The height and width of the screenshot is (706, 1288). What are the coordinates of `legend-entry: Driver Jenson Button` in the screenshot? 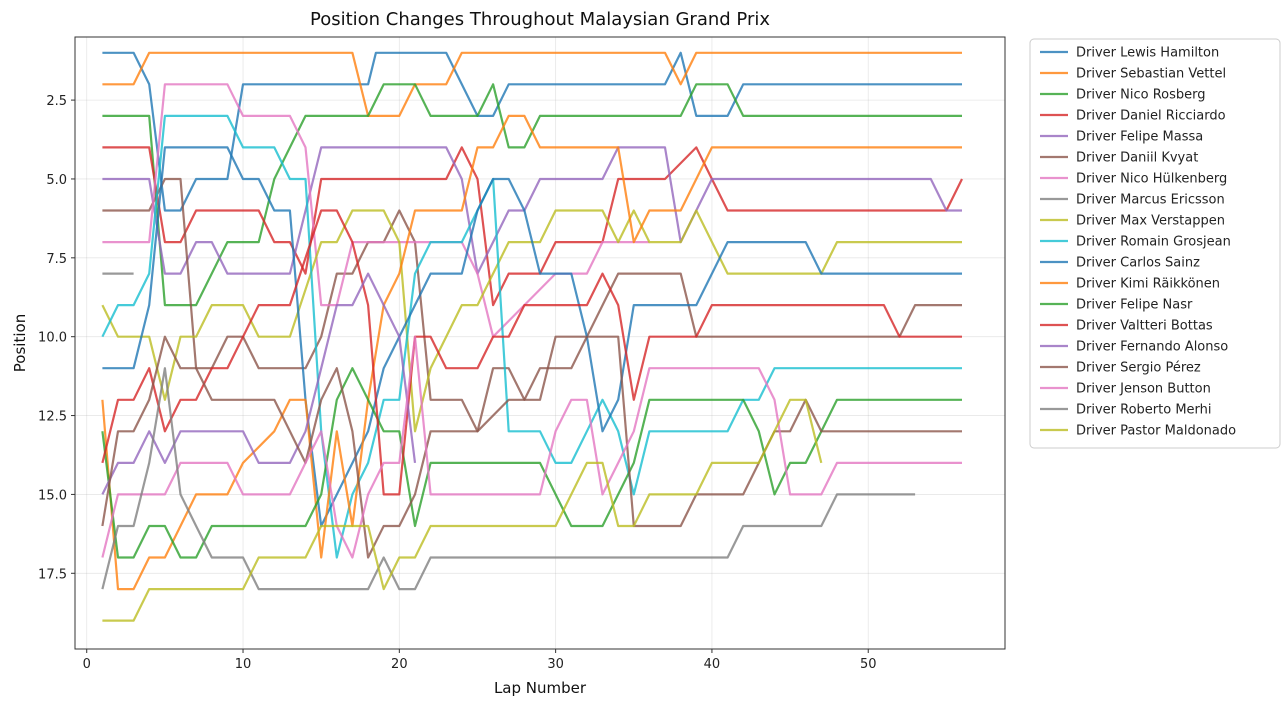 It's located at (1143, 389).